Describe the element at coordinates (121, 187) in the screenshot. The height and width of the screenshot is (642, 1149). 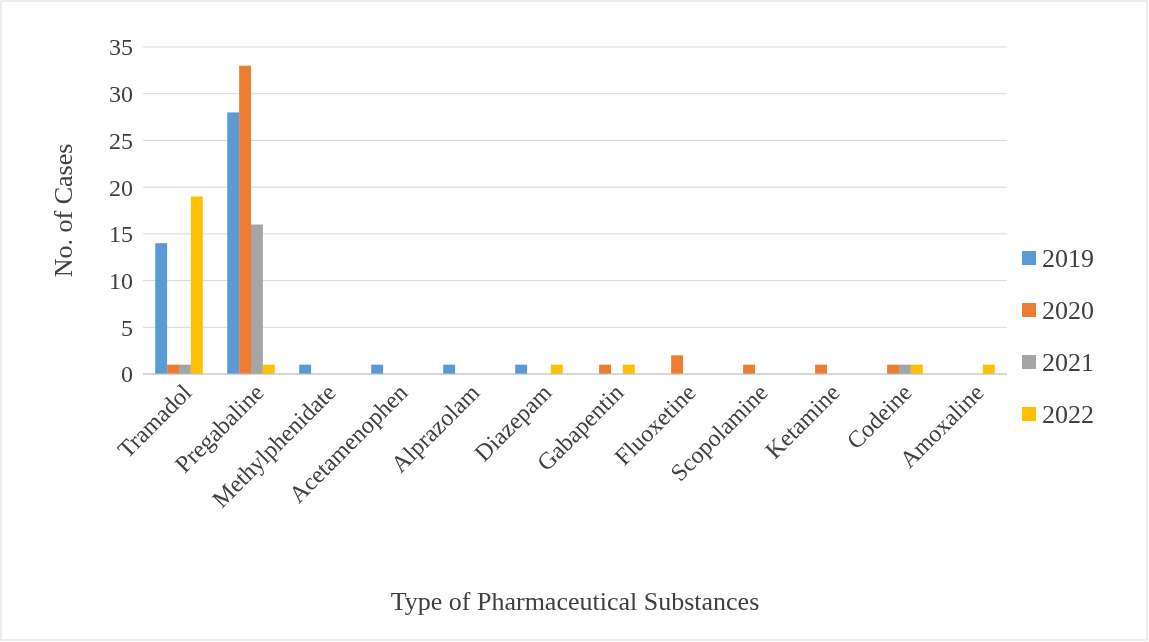
I see `y-tick-label: 20` at that location.